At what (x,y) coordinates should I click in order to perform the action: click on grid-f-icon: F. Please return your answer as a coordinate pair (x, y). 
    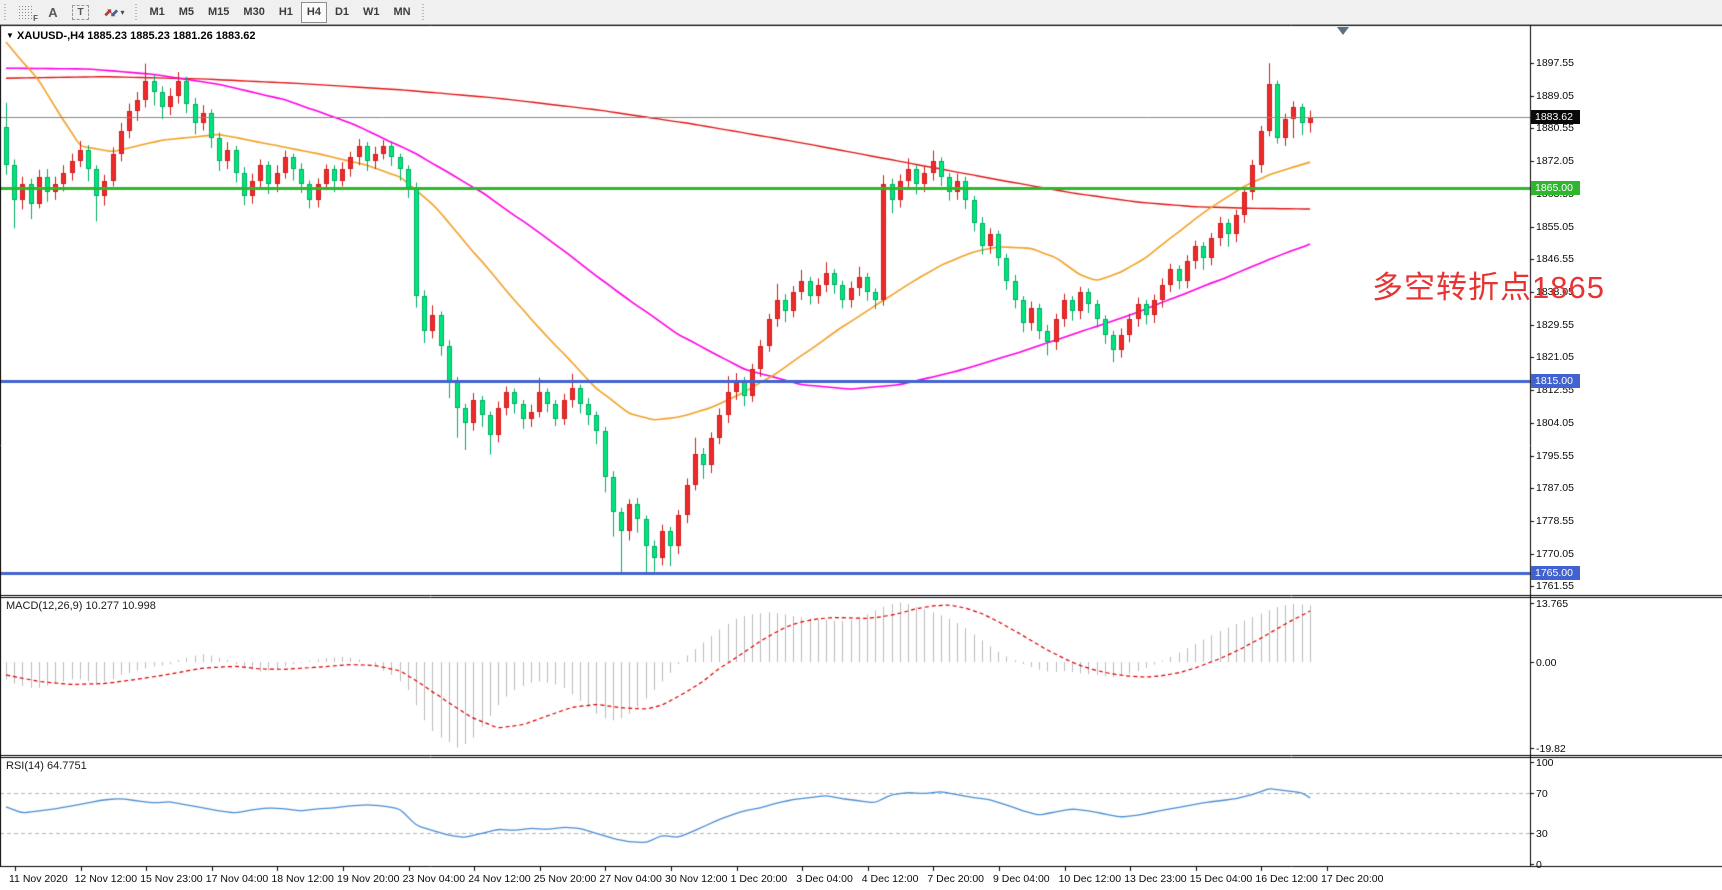
    Looking at the image, I should click on (28, 14).